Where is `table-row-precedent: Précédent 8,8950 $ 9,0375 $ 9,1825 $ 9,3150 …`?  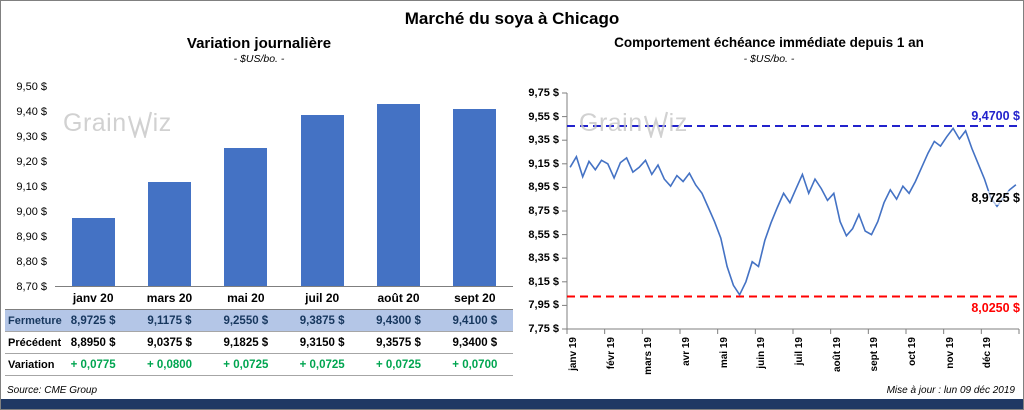 table-row-precedent: Précédent 8,8950 $ 9,0375 $ 9,1825 $ 9,3150 … is located at coordinates (259, 343).